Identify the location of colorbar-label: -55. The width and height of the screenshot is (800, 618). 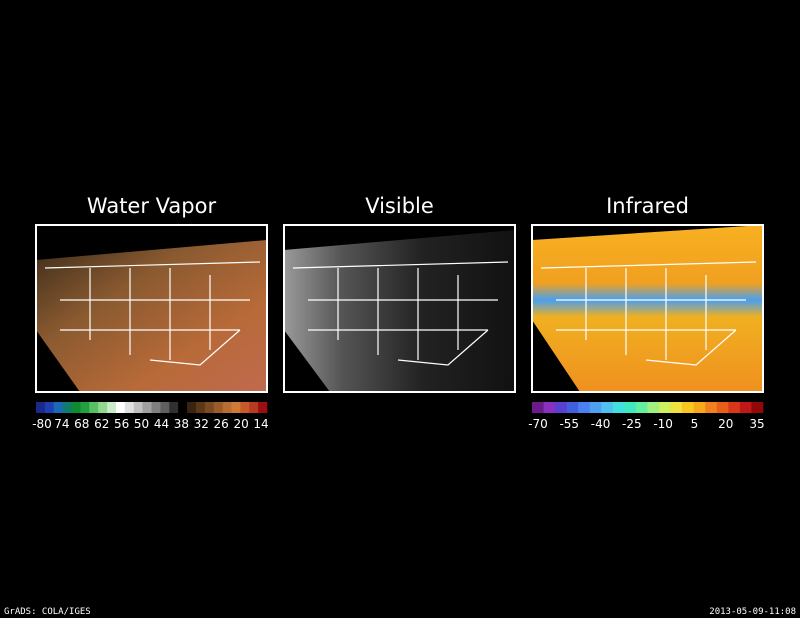
(569, 424).